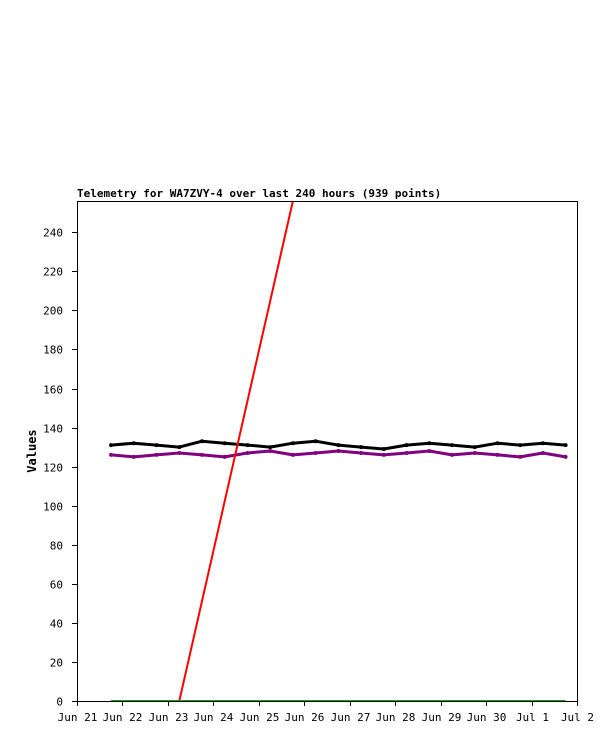 This screenshot has height=741, width=615. I want to click on x-tick-label: Jul 2, so click(577, 717).